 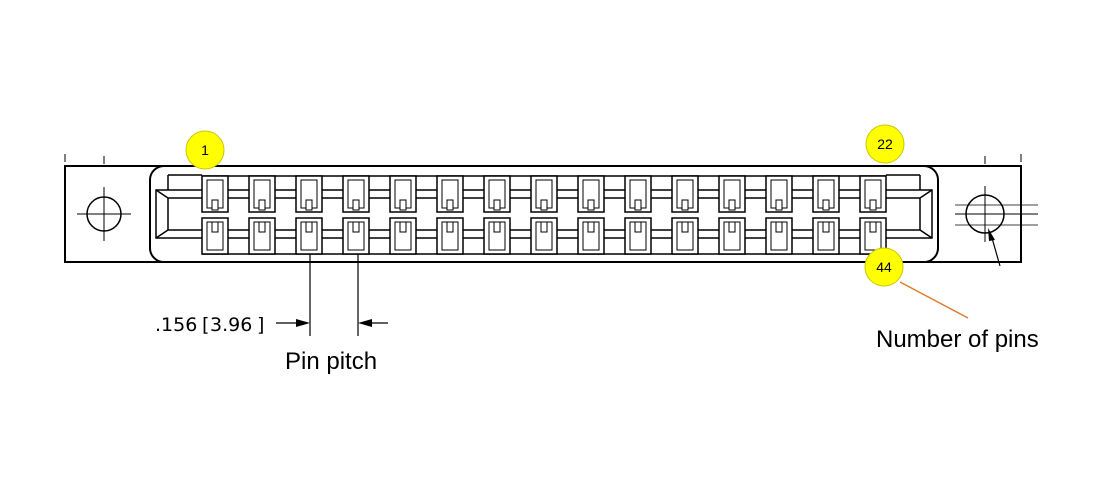 What do you see at coordinates (231, 325) in the screenshot?
I see `pitch-dimension-mm: 3.96` at bounding box center [231, 325].